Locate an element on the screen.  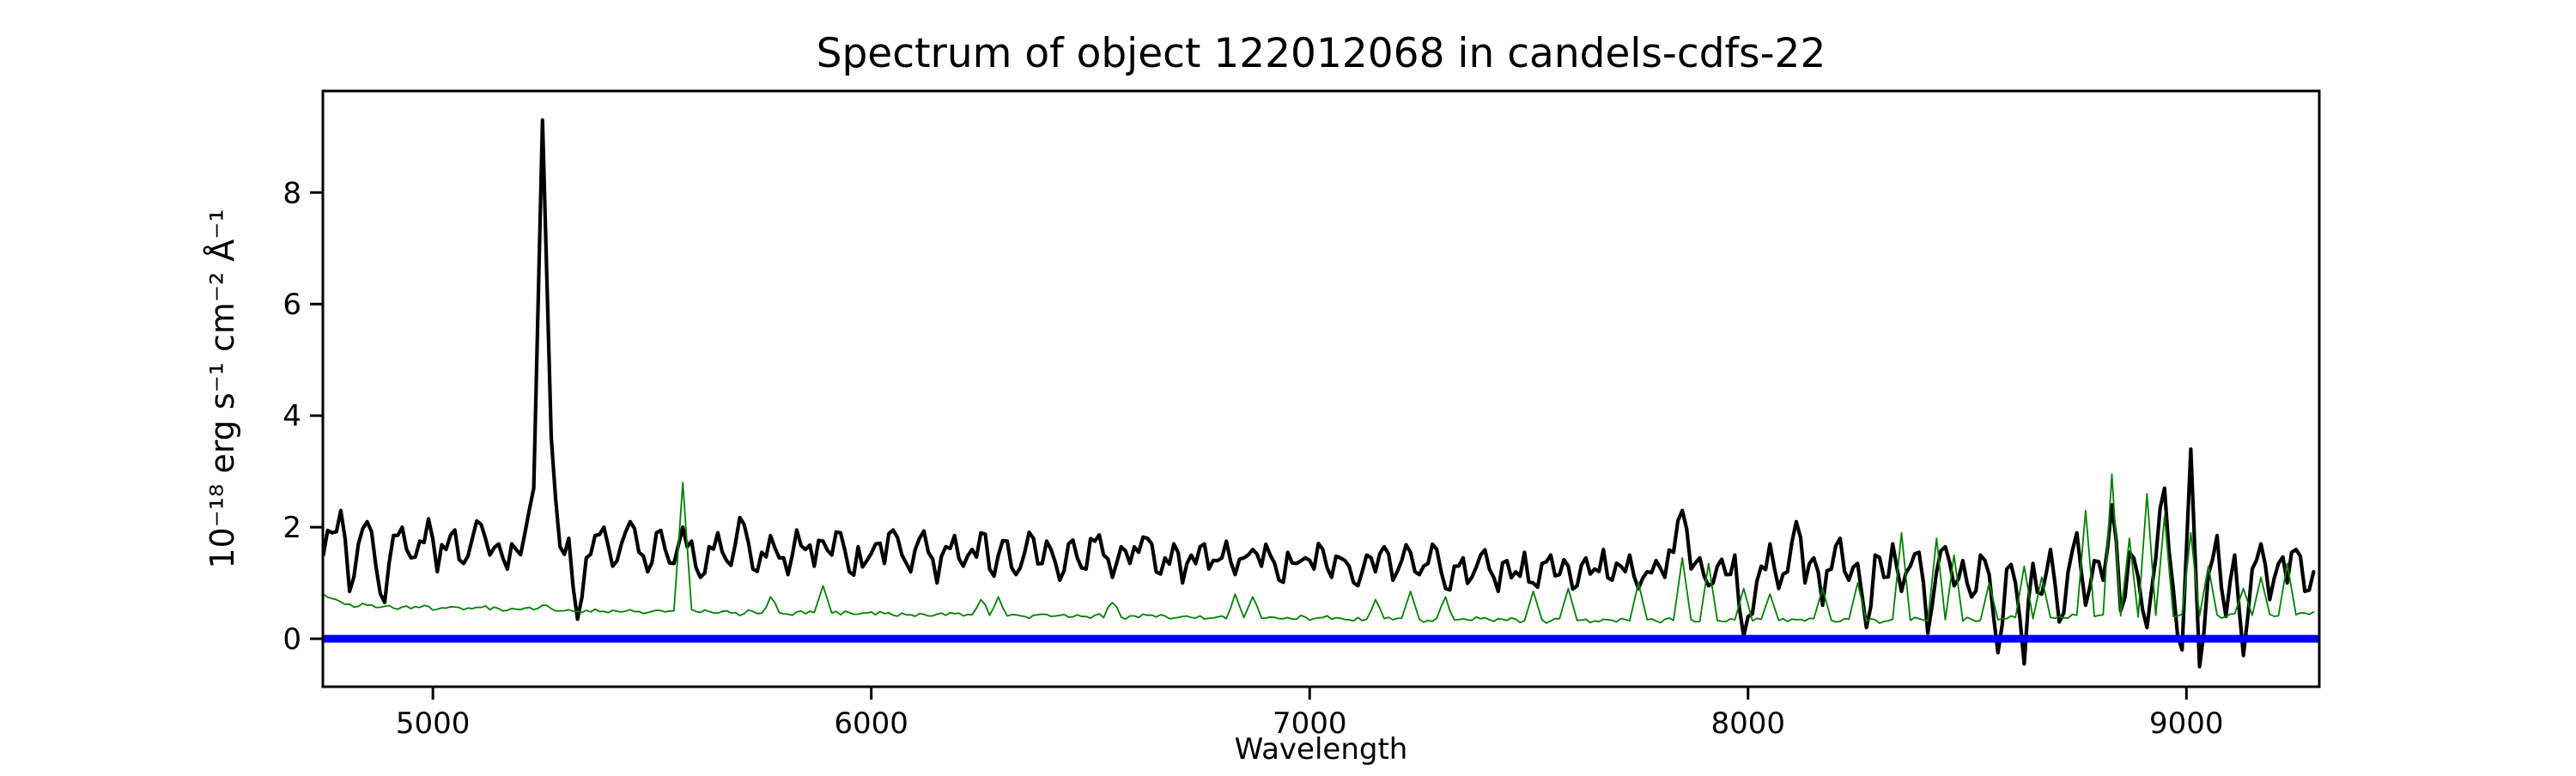
x-tick-label: 5000 is located at coordinates (433, 723).